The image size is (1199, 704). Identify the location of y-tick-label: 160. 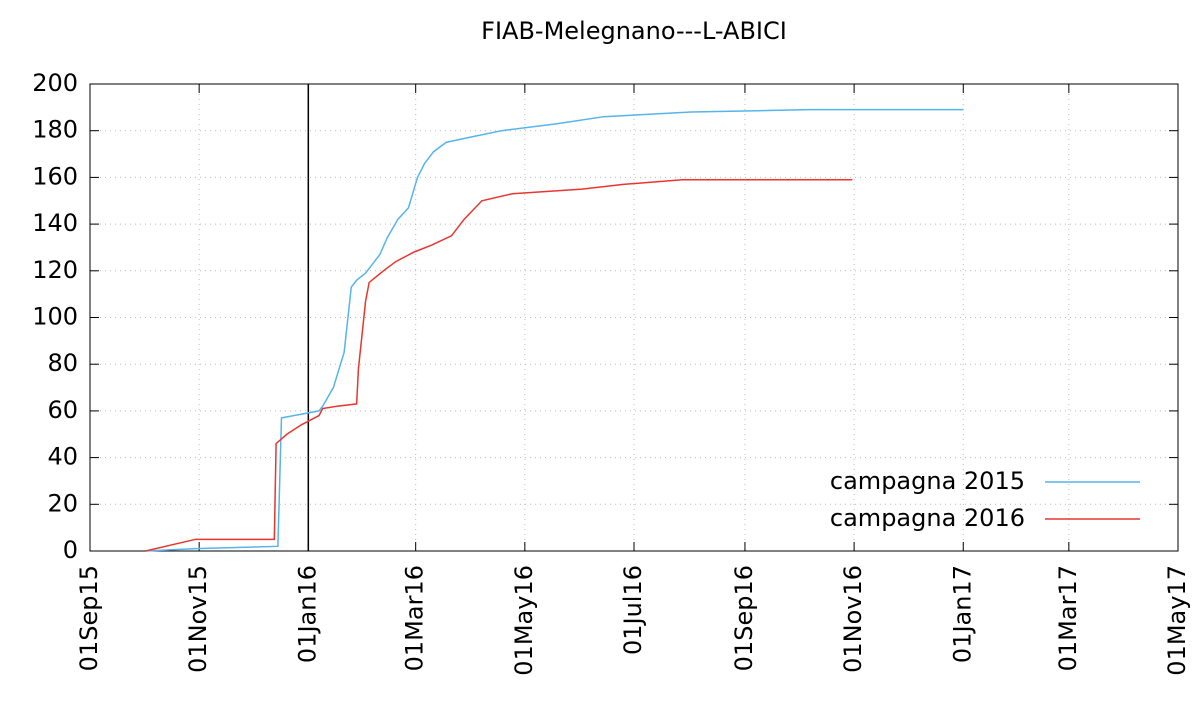
(55, 176).